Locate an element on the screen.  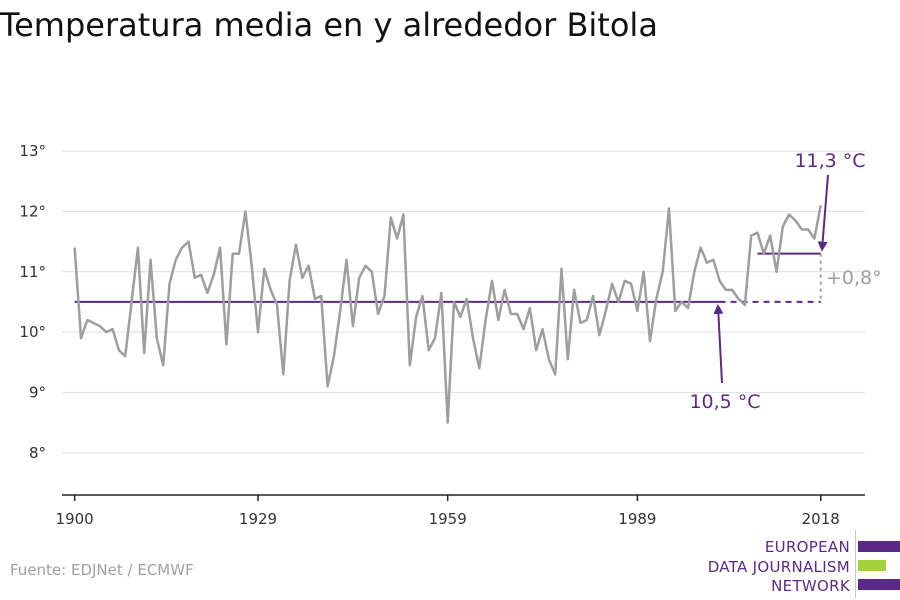
edjnet-logo: EUROPEAN DATA JOURNALISM NETWORK is located at coordinates (800, 565).